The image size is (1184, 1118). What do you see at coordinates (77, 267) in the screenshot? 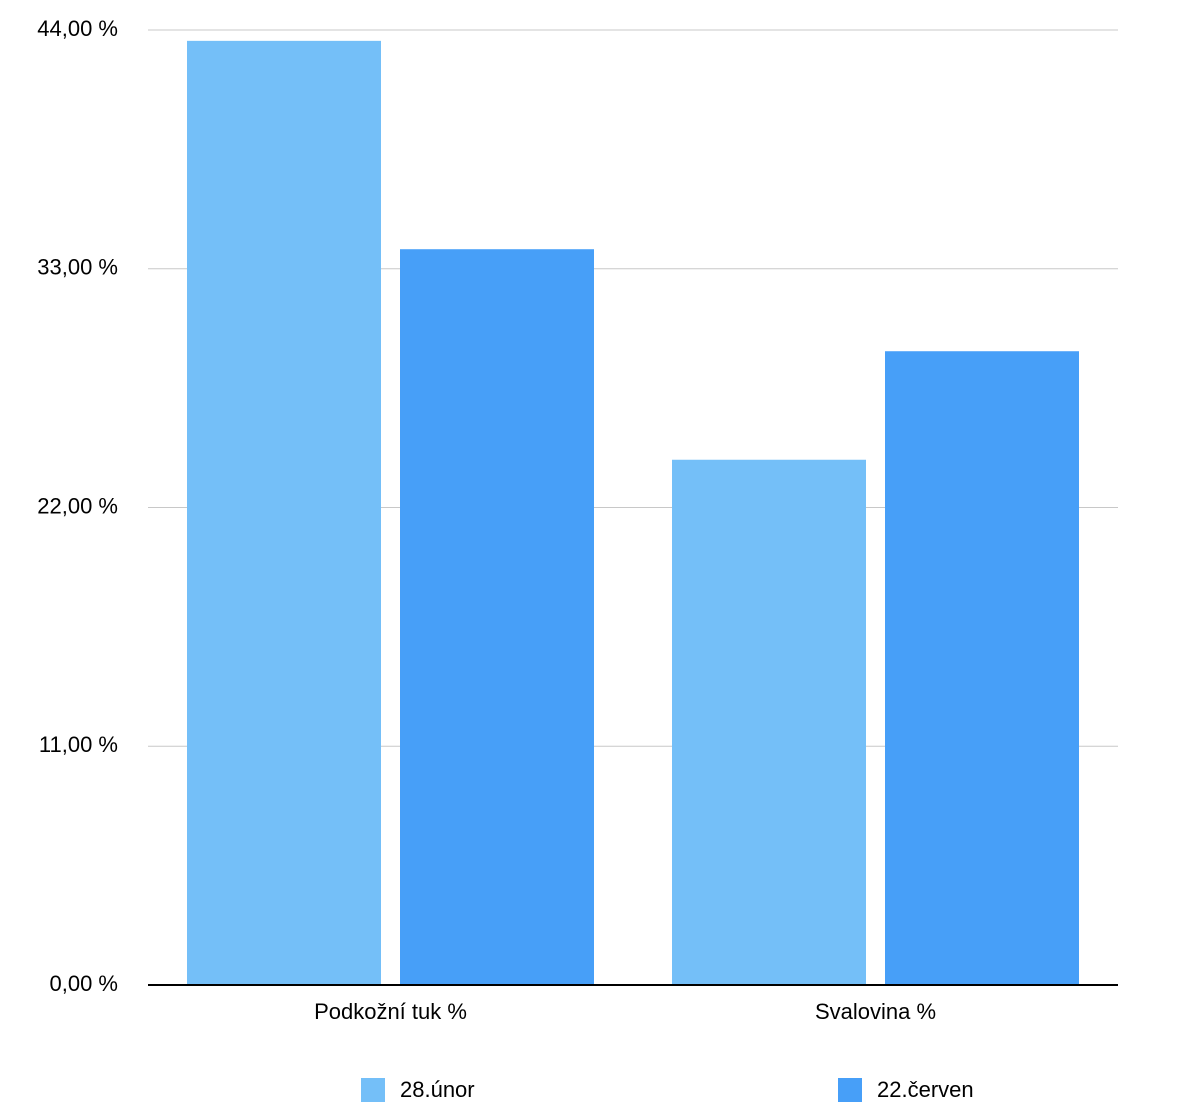
I see `y-tick-label: 33,00 %` at bounding box center [77, 267].